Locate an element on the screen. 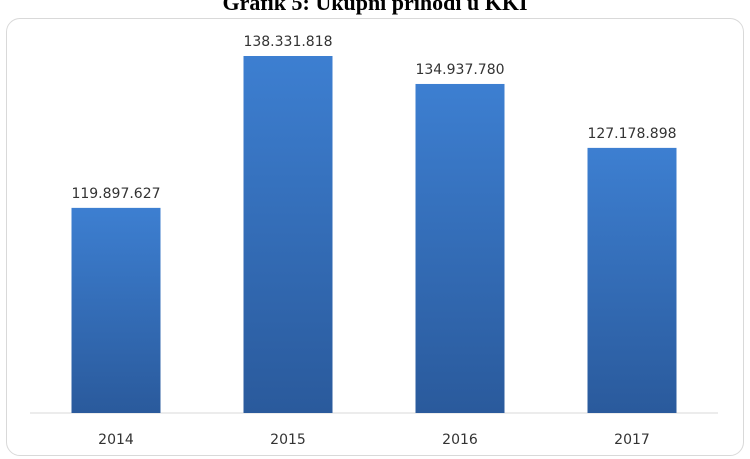 This screenshot has height=459, width=750. data-label-2014: 119.897.627 is located at coordinates (115, 194).